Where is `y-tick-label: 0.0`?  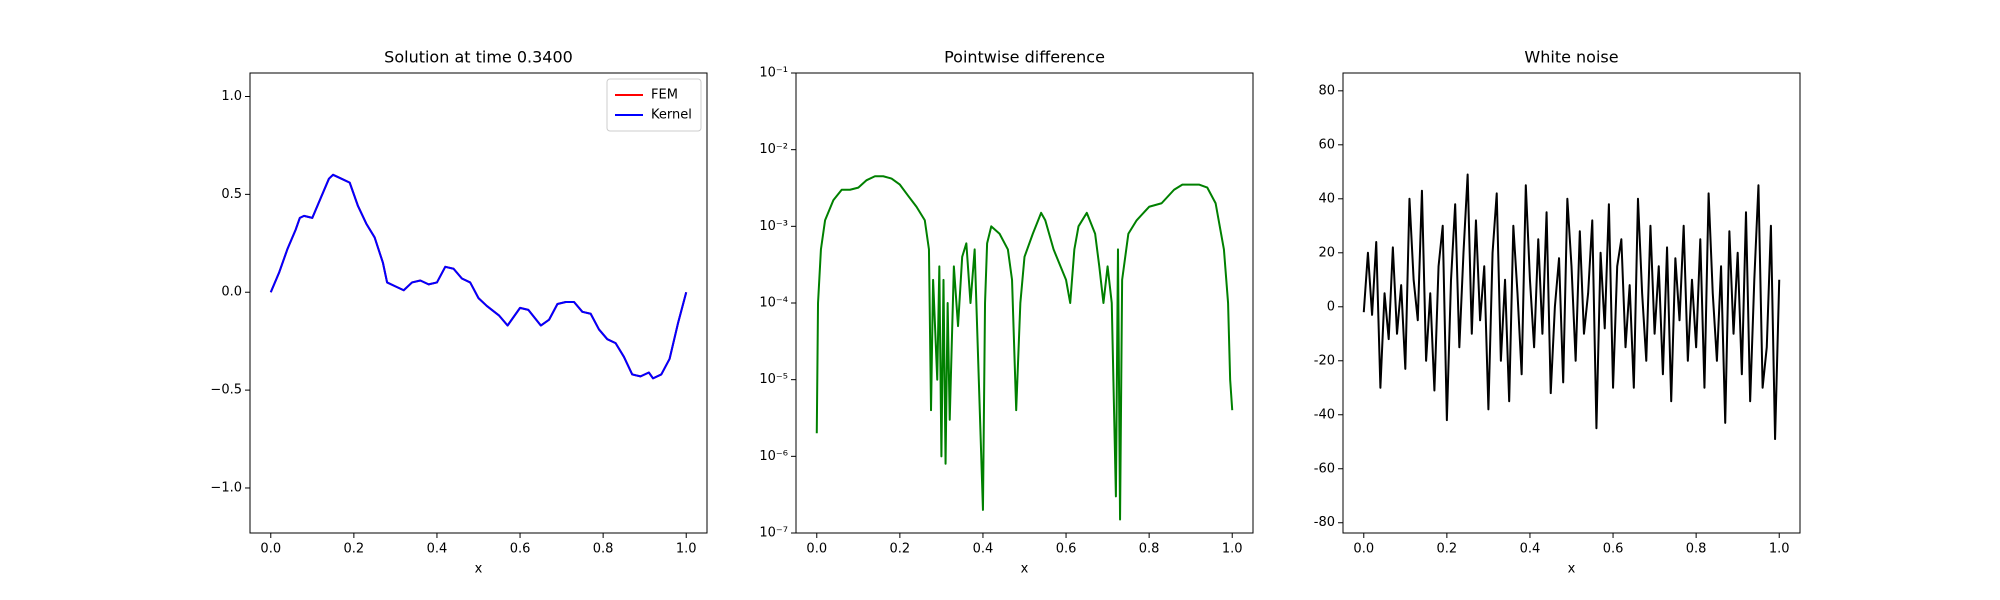
y-tick-label: 0.0 is located at coordinates (231, 292).